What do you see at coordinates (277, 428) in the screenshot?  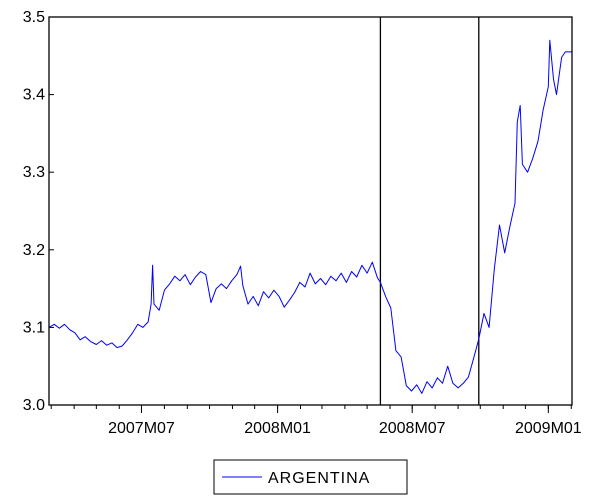 I see `x-tick-label: 2008M01` at bounding box center [277, 428].